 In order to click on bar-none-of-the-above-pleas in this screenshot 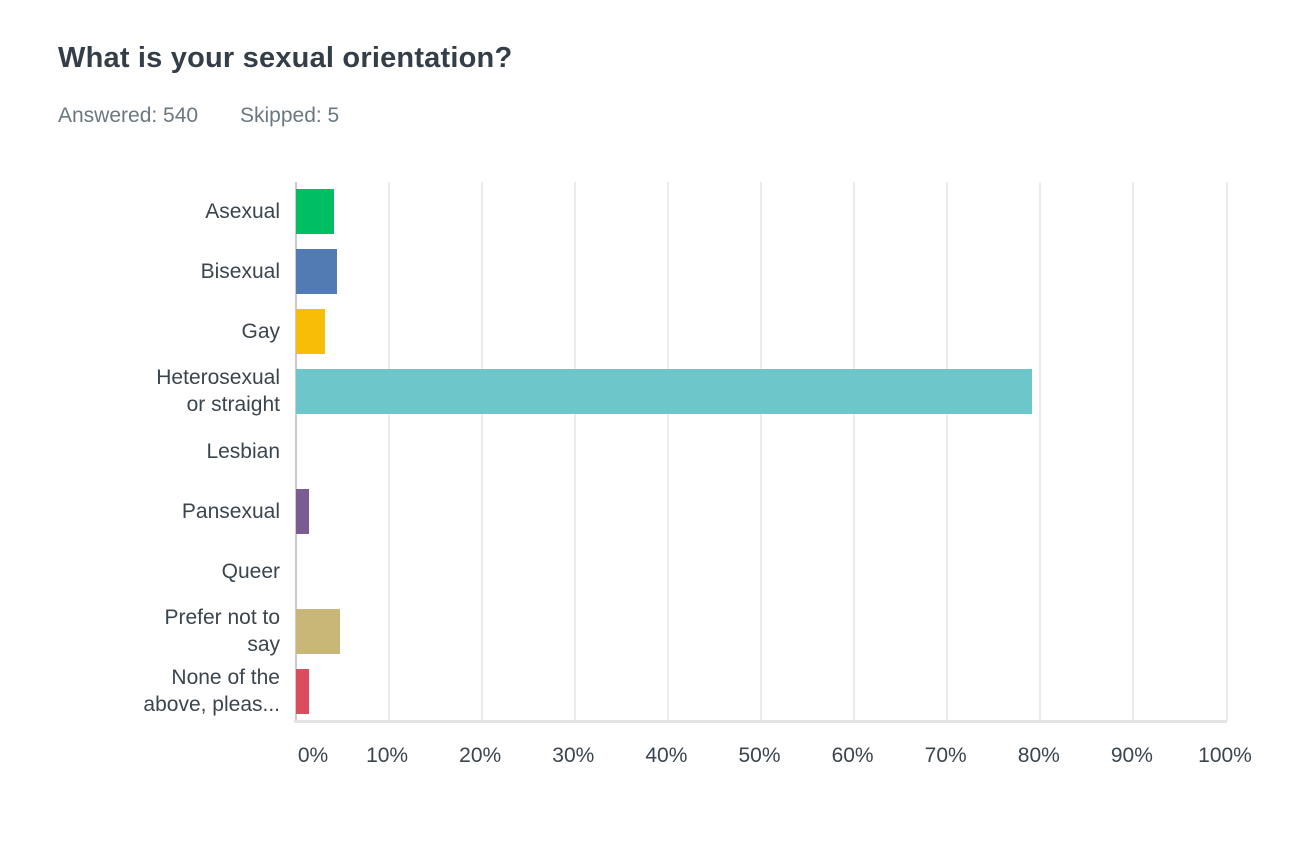, I will do `click(303, 691)`.